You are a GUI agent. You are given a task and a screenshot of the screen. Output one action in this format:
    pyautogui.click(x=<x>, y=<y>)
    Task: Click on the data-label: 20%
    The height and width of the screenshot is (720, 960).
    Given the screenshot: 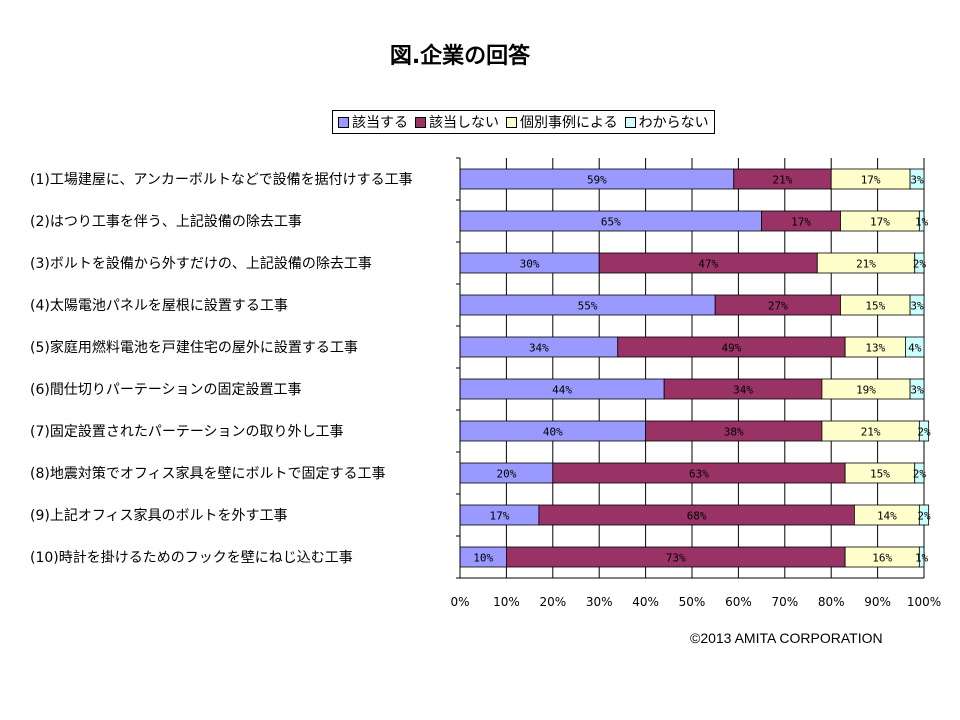 What is the action you would take?
    pyautogui.click(x=506, y=474)
    